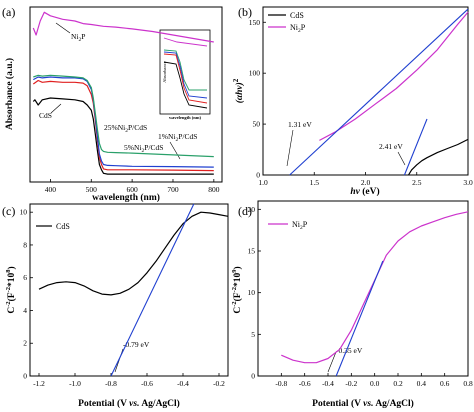 This screenshot has width=474, height=412. What do you see at coordinates (255, 73) in the screenshot?
I see `b-ytick-label: 100` at bounding box center [255, 73].